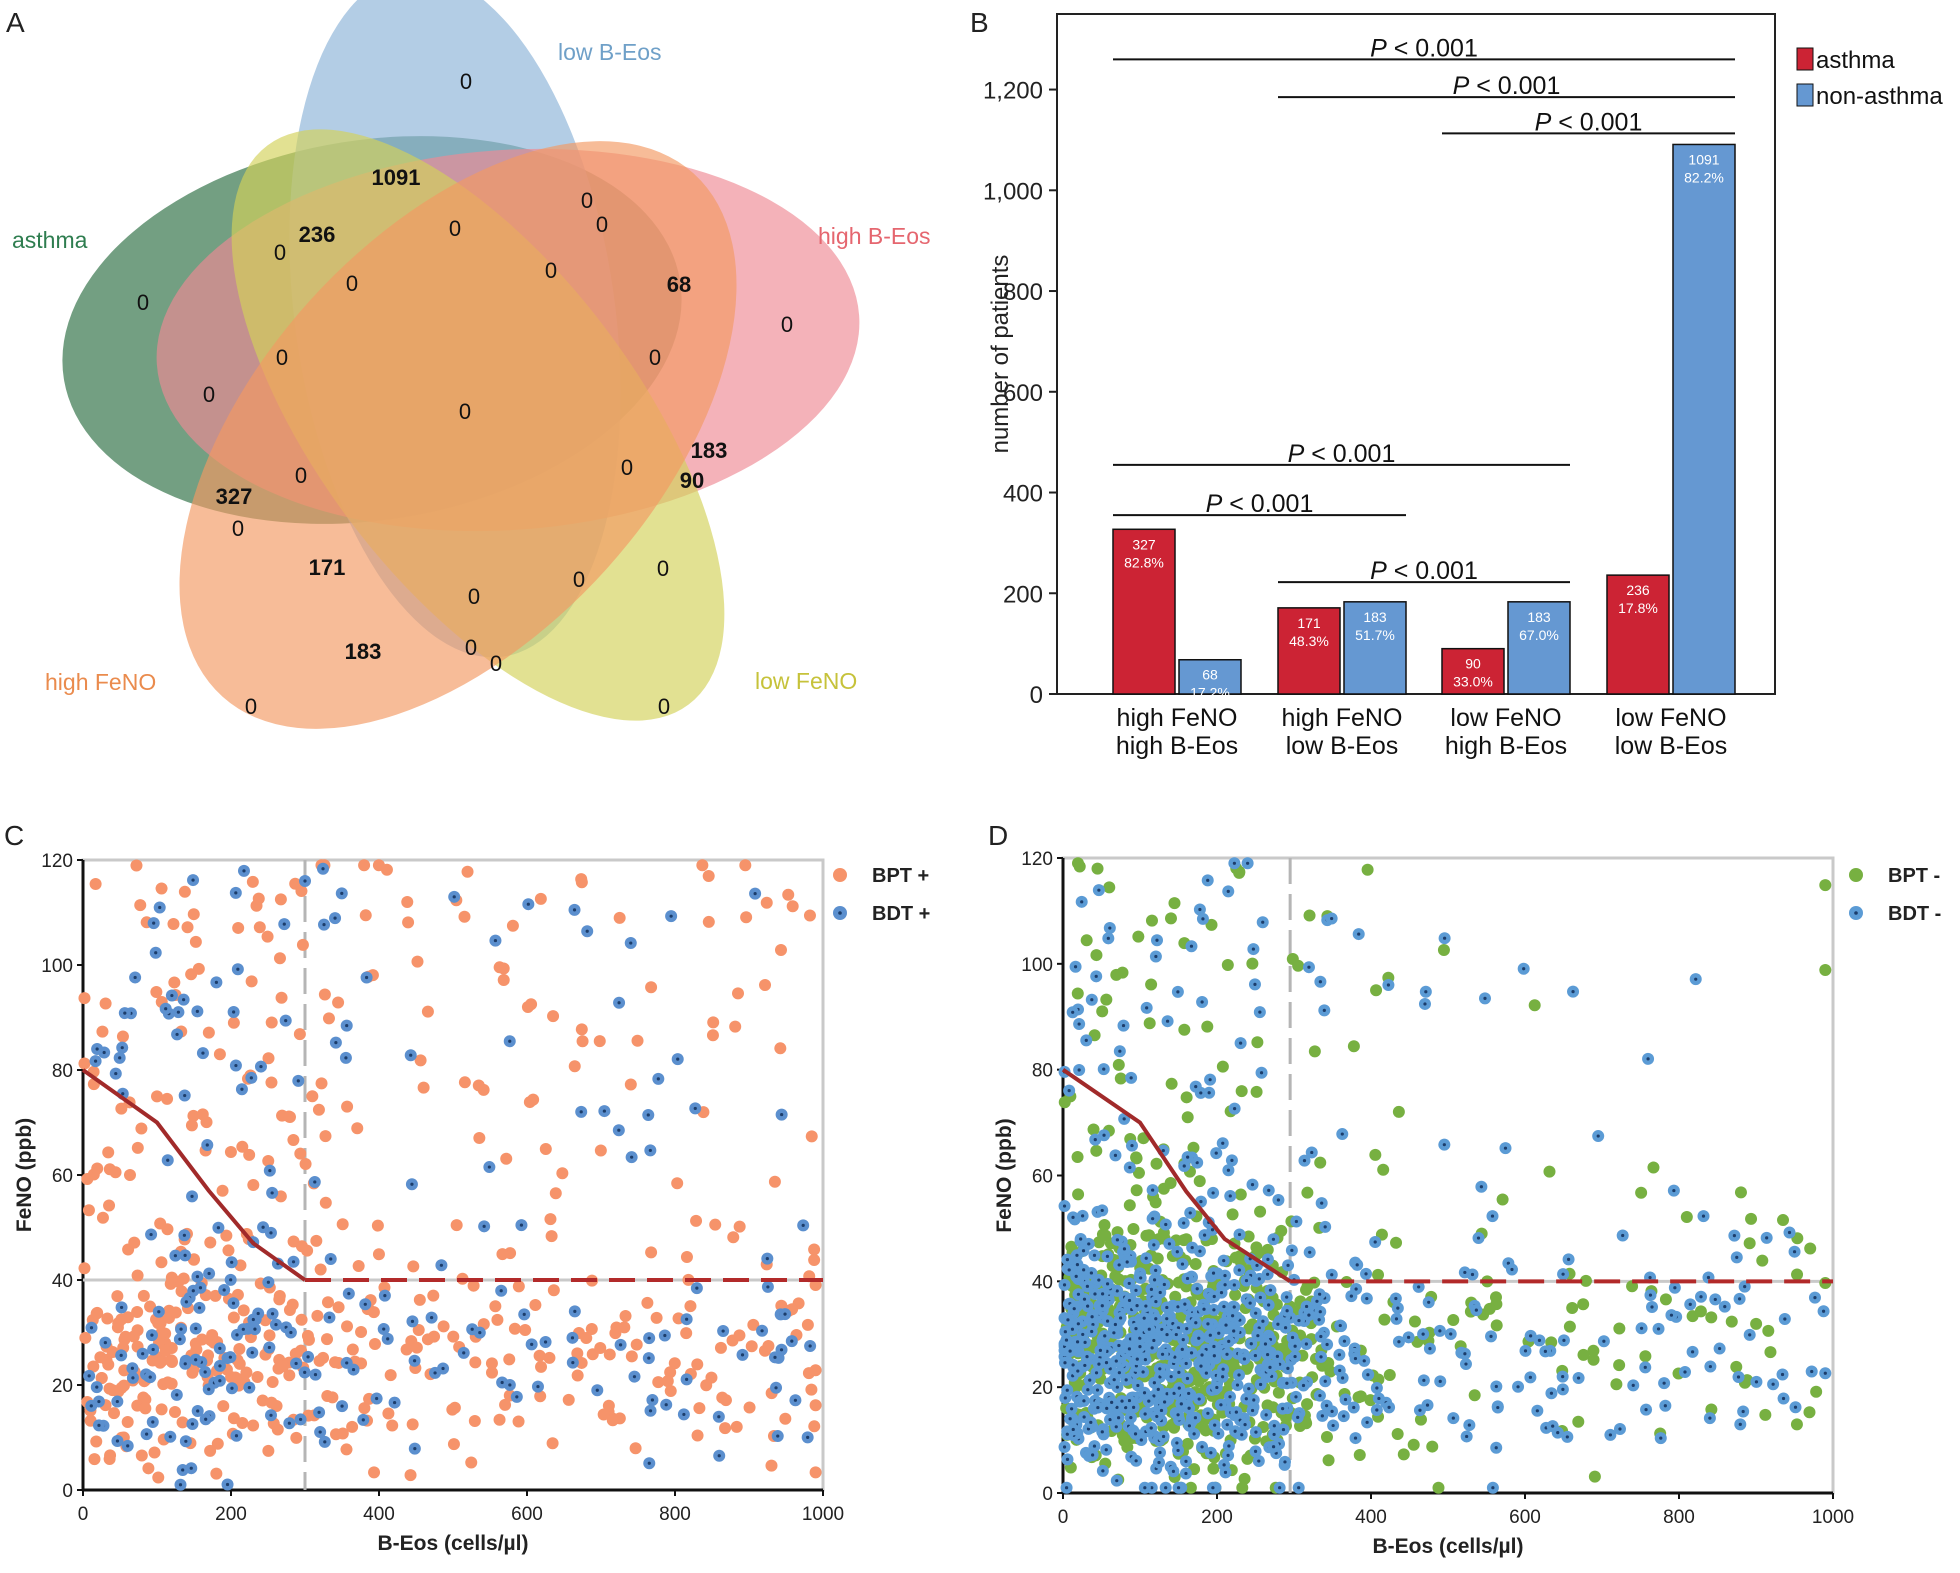 This screenshot has width=1960, height=1573. I want to click on x-tick-label: 1000, so click(1833, 1517).